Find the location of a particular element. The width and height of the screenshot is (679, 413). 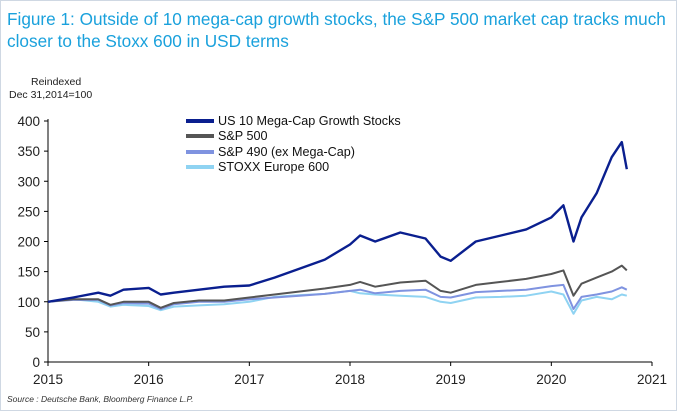

y-tick-label: 400 is located at coordinates (28, 121).